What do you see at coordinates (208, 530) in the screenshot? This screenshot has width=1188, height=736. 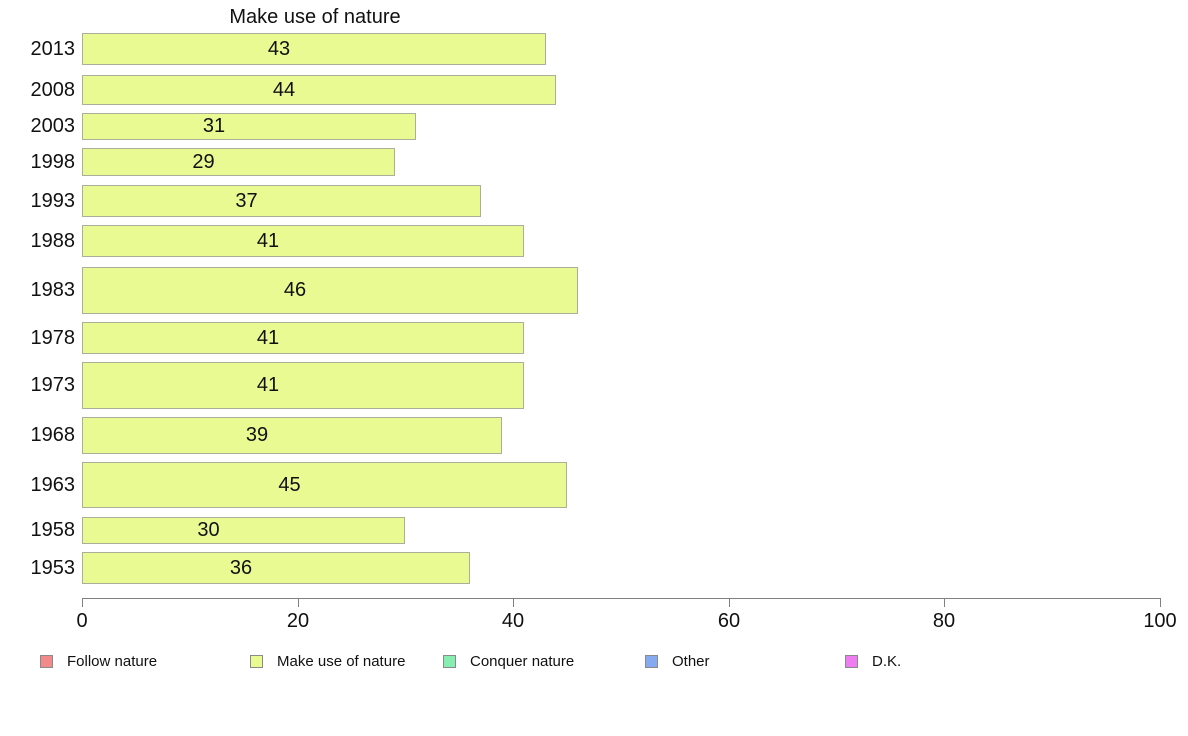 I see `bar-value-label: 30` at bounding box center [208, 530].